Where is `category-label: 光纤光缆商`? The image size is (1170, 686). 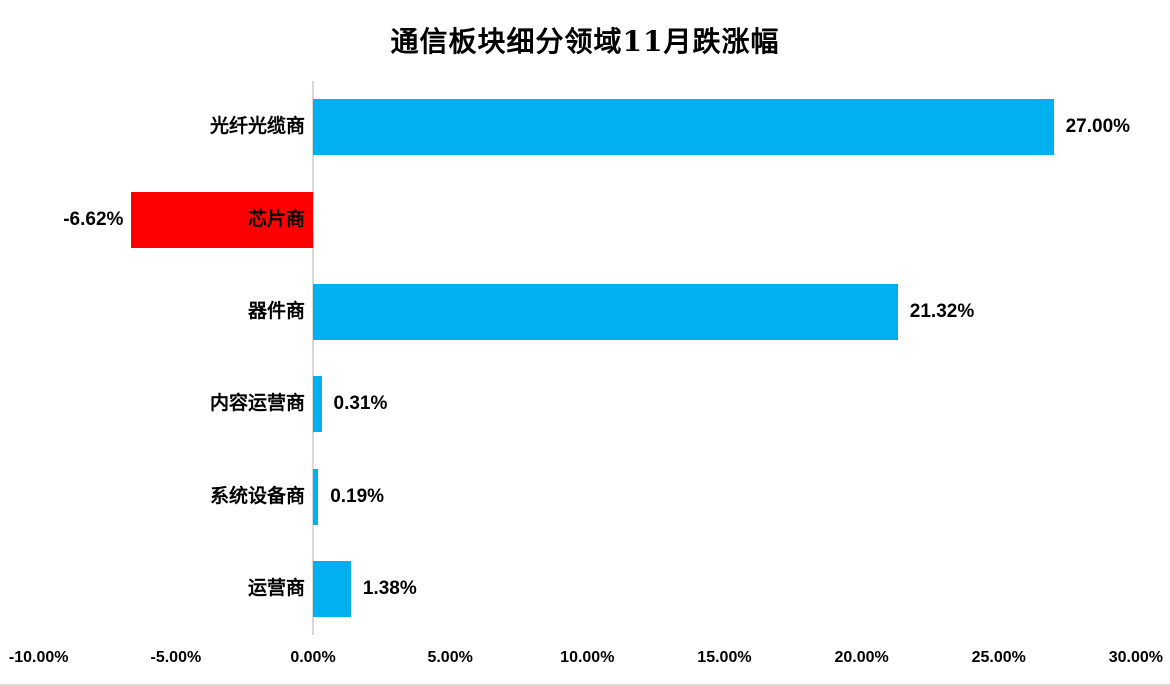 category-label: 光纤光缆商 is located at coordinates (257, 127).